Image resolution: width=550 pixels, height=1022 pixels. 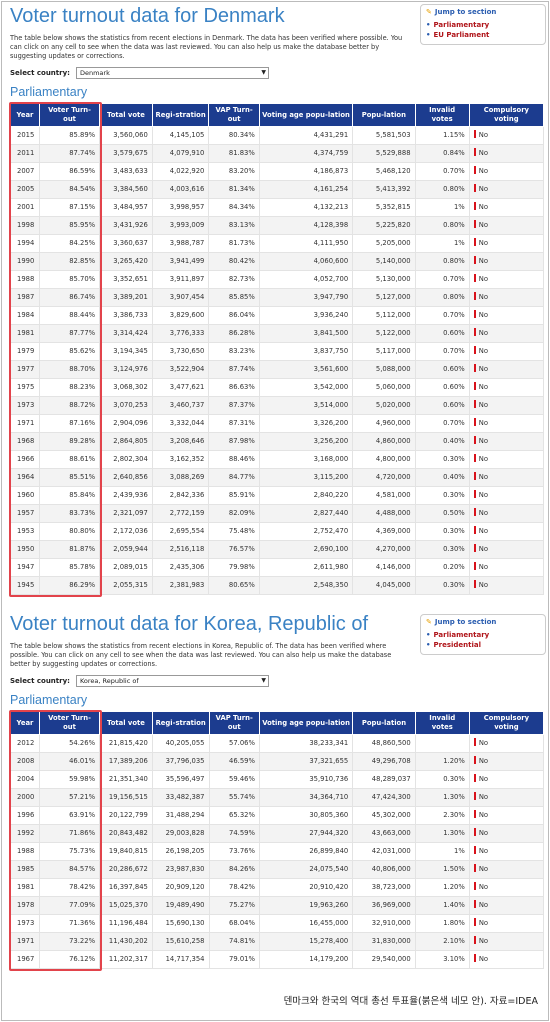 I want to click on table-cell: 3,907,454, so click(x=180, y=297).